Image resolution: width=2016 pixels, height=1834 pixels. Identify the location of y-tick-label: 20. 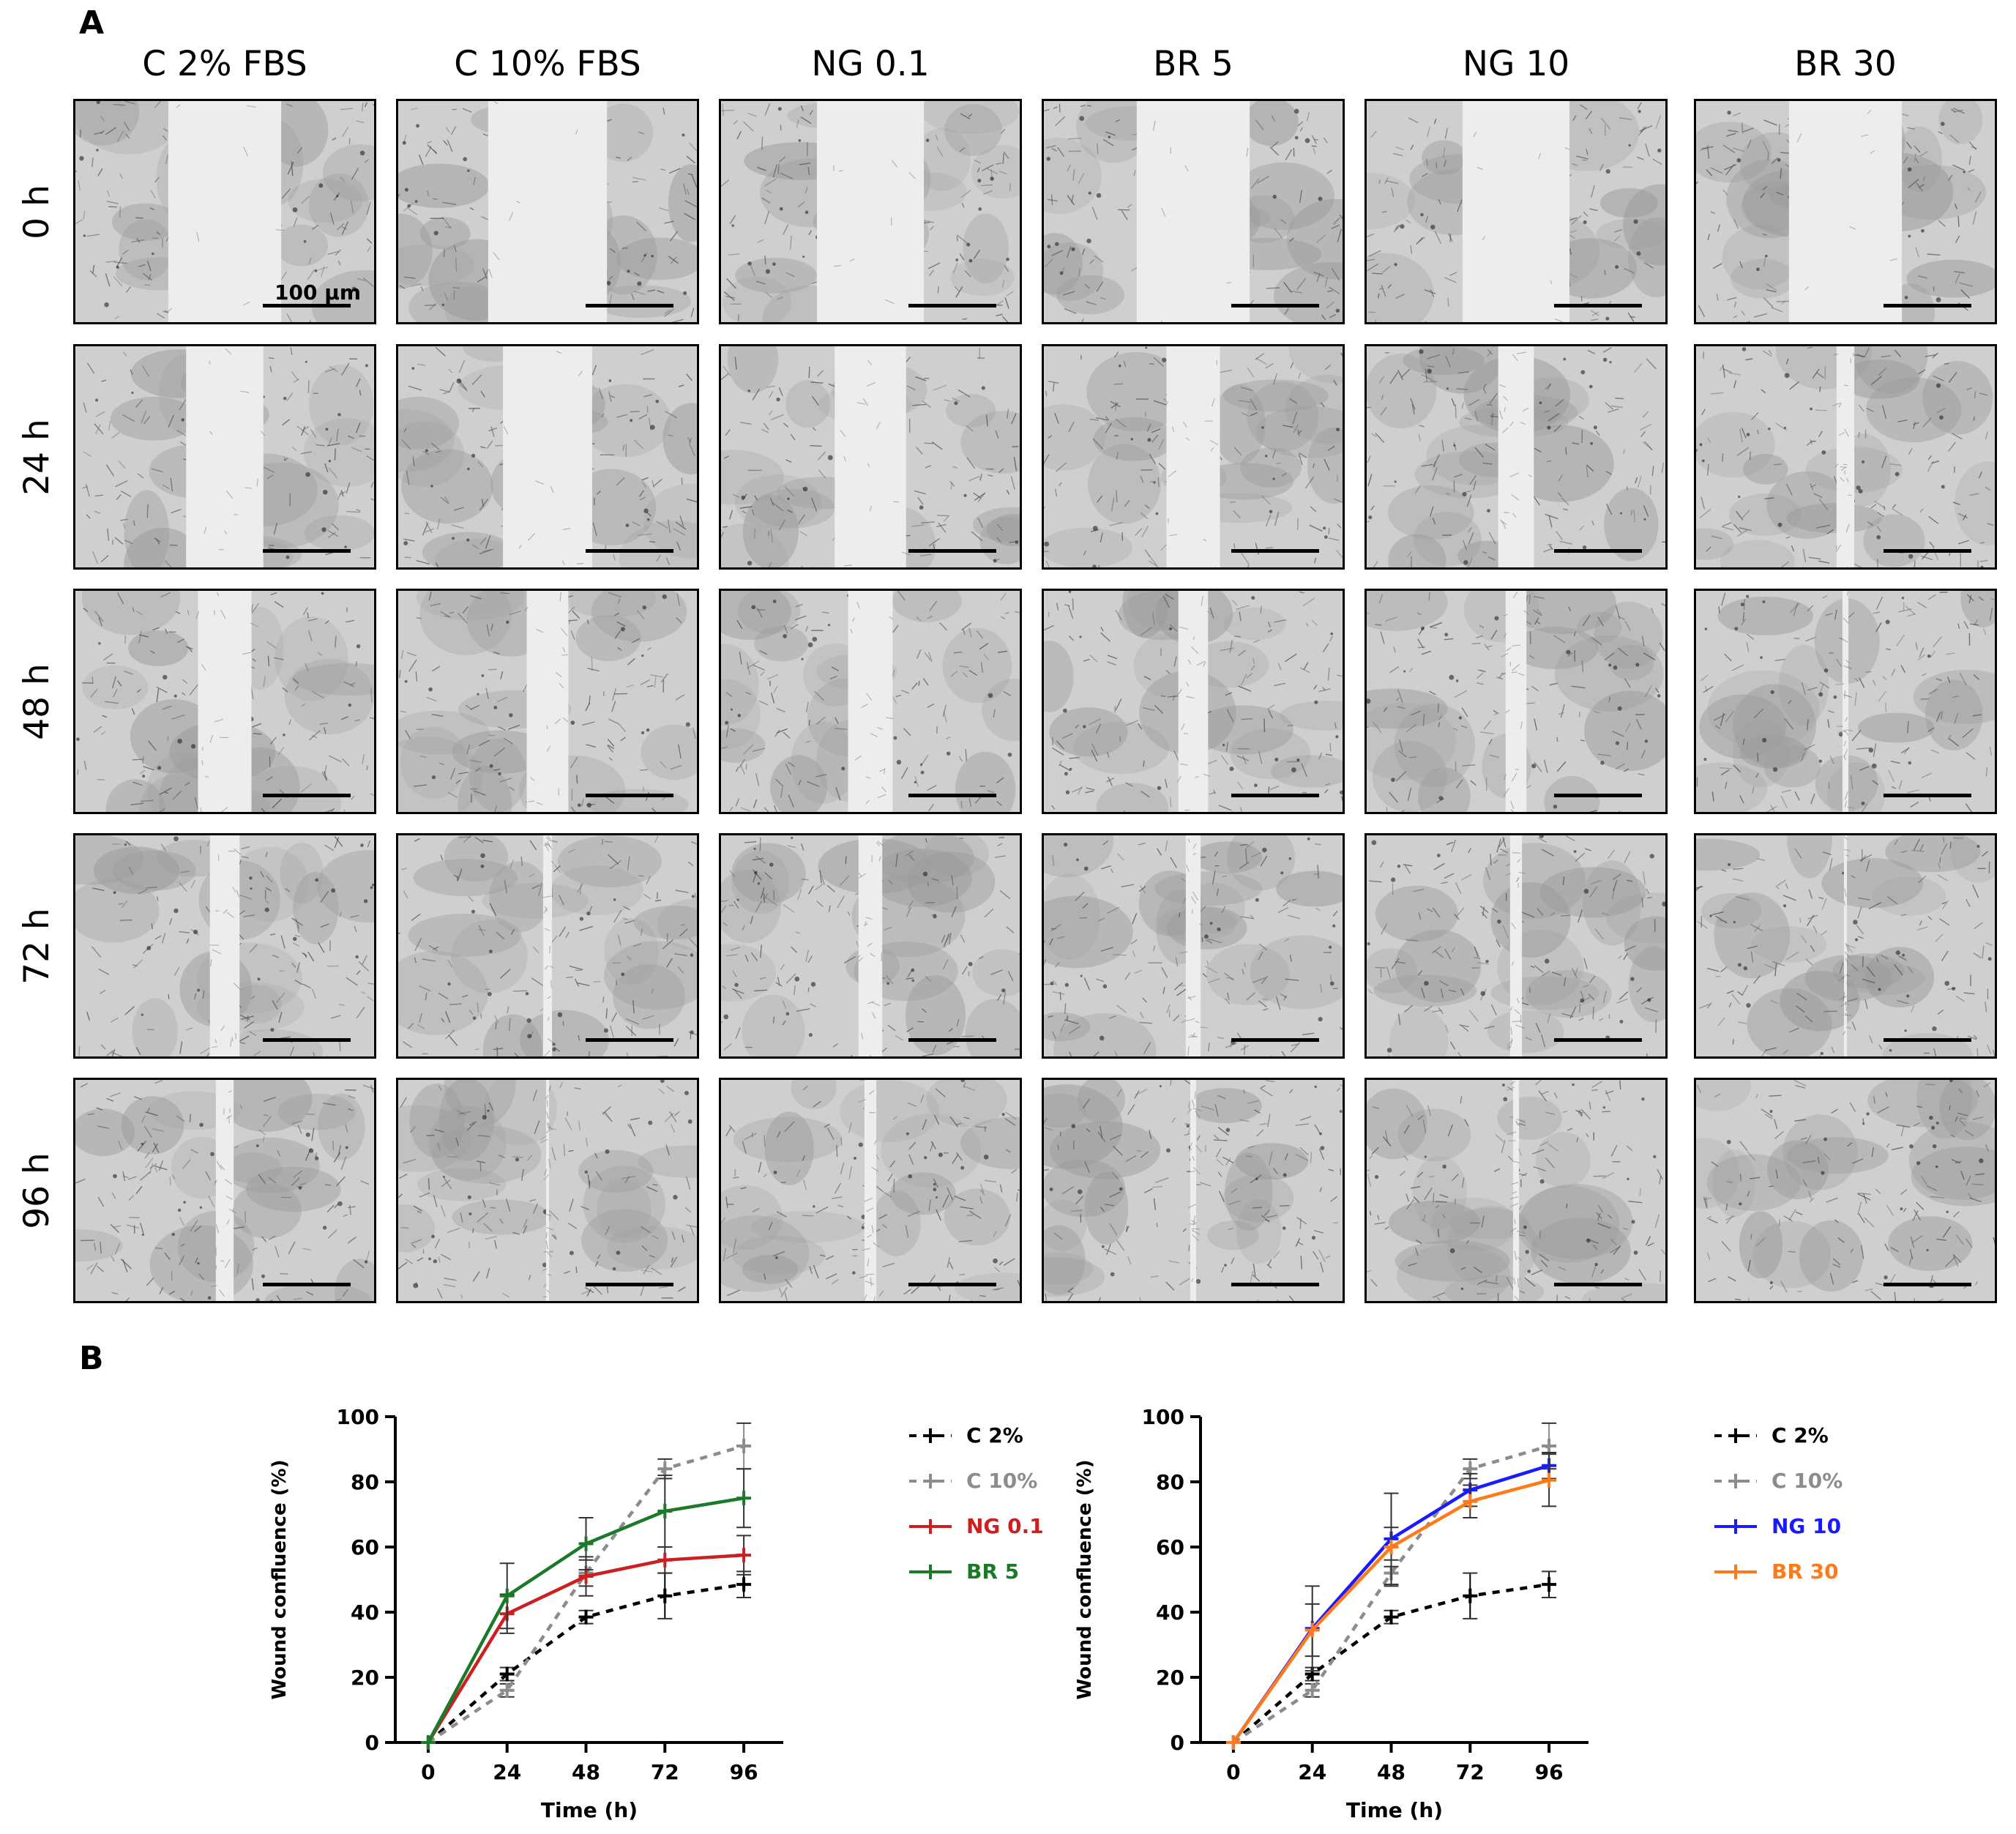
(1170, 1678).